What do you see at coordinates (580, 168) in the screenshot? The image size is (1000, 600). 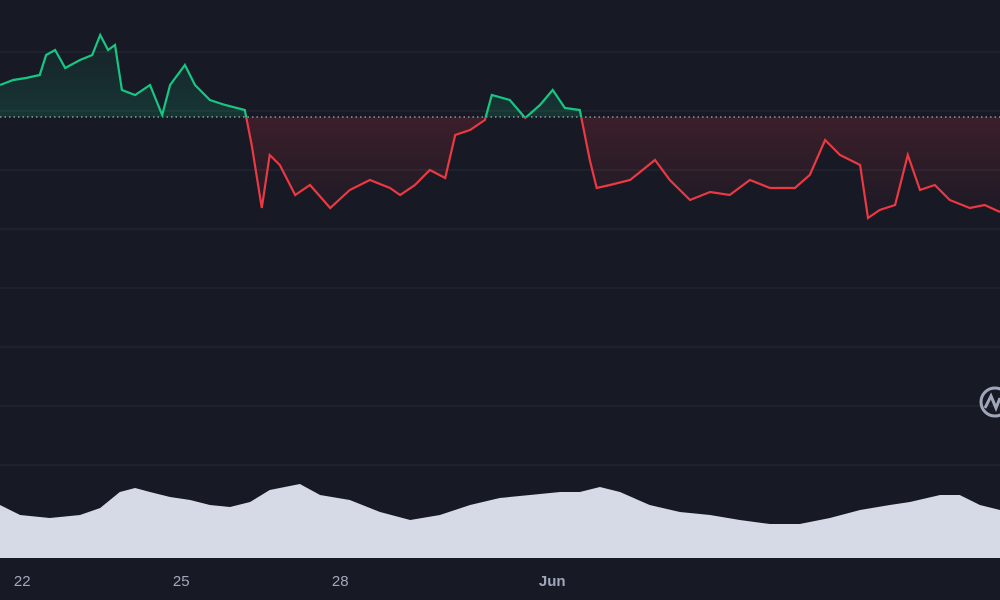 I see `price-line-down` at bounding box center [580, 168].